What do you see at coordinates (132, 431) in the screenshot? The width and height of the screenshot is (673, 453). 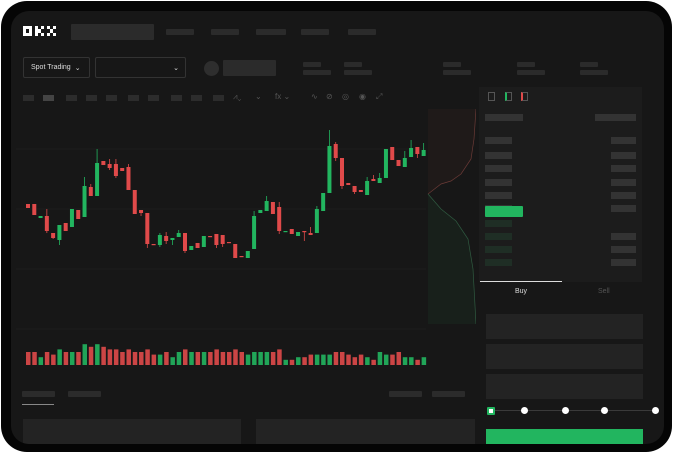 I see `orders-panel` at bounding box center [132, 431].